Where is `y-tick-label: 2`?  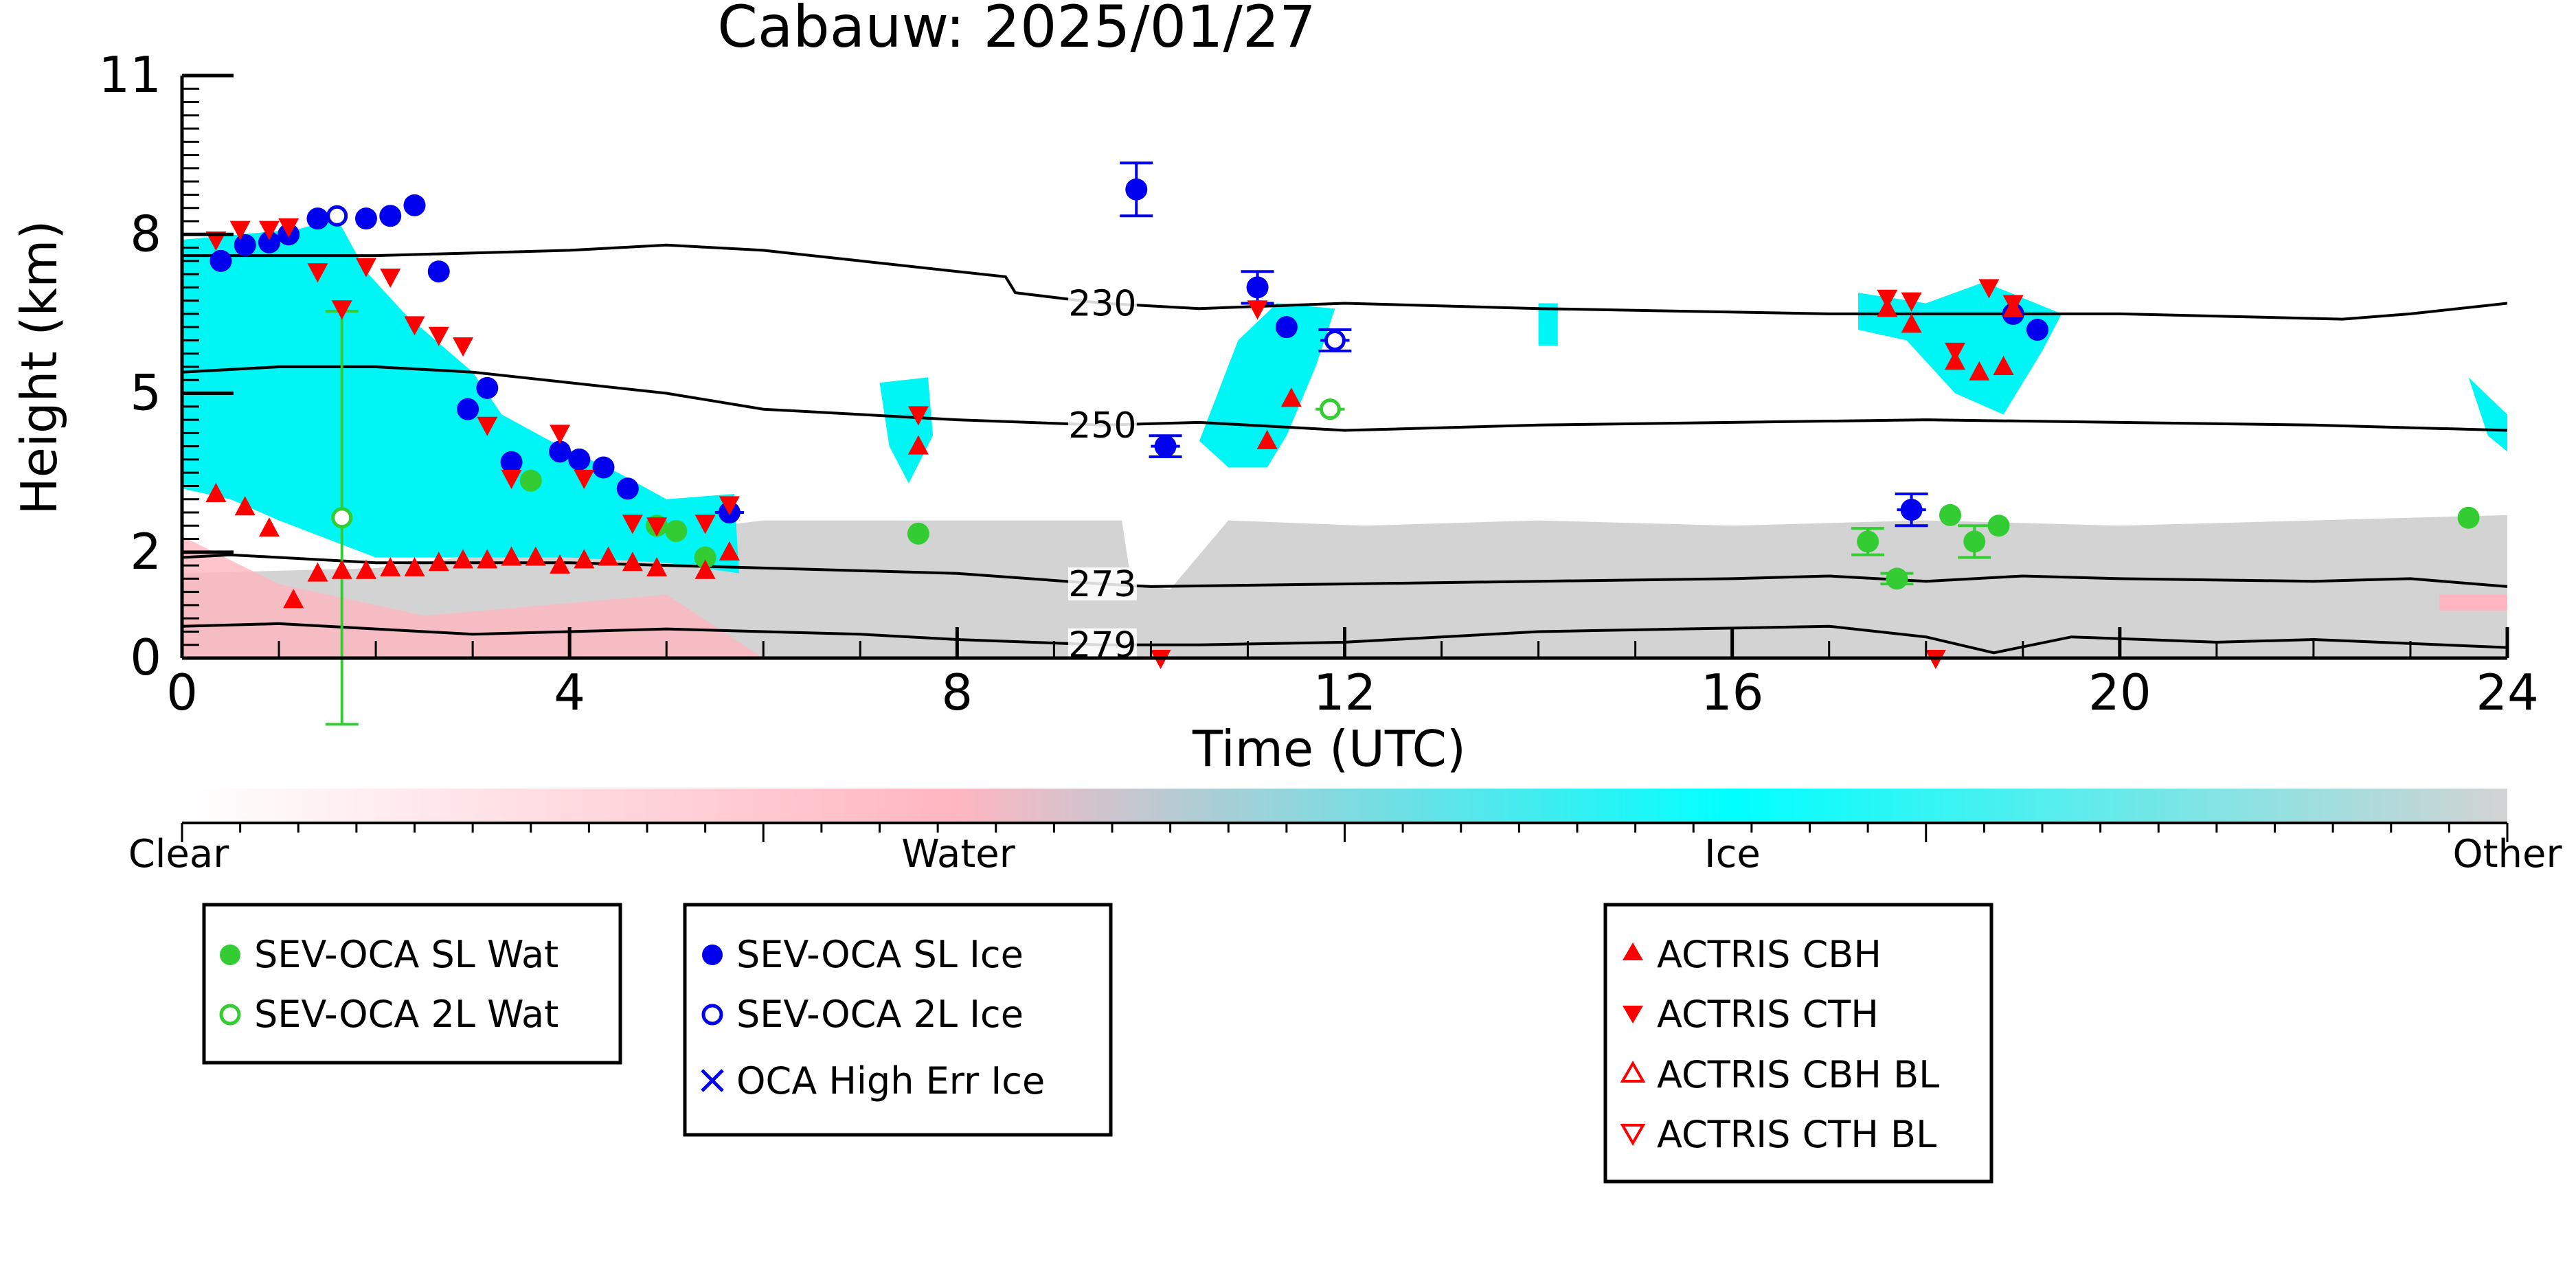
y-tick-label: 2 is located at coordinates (145, 551).